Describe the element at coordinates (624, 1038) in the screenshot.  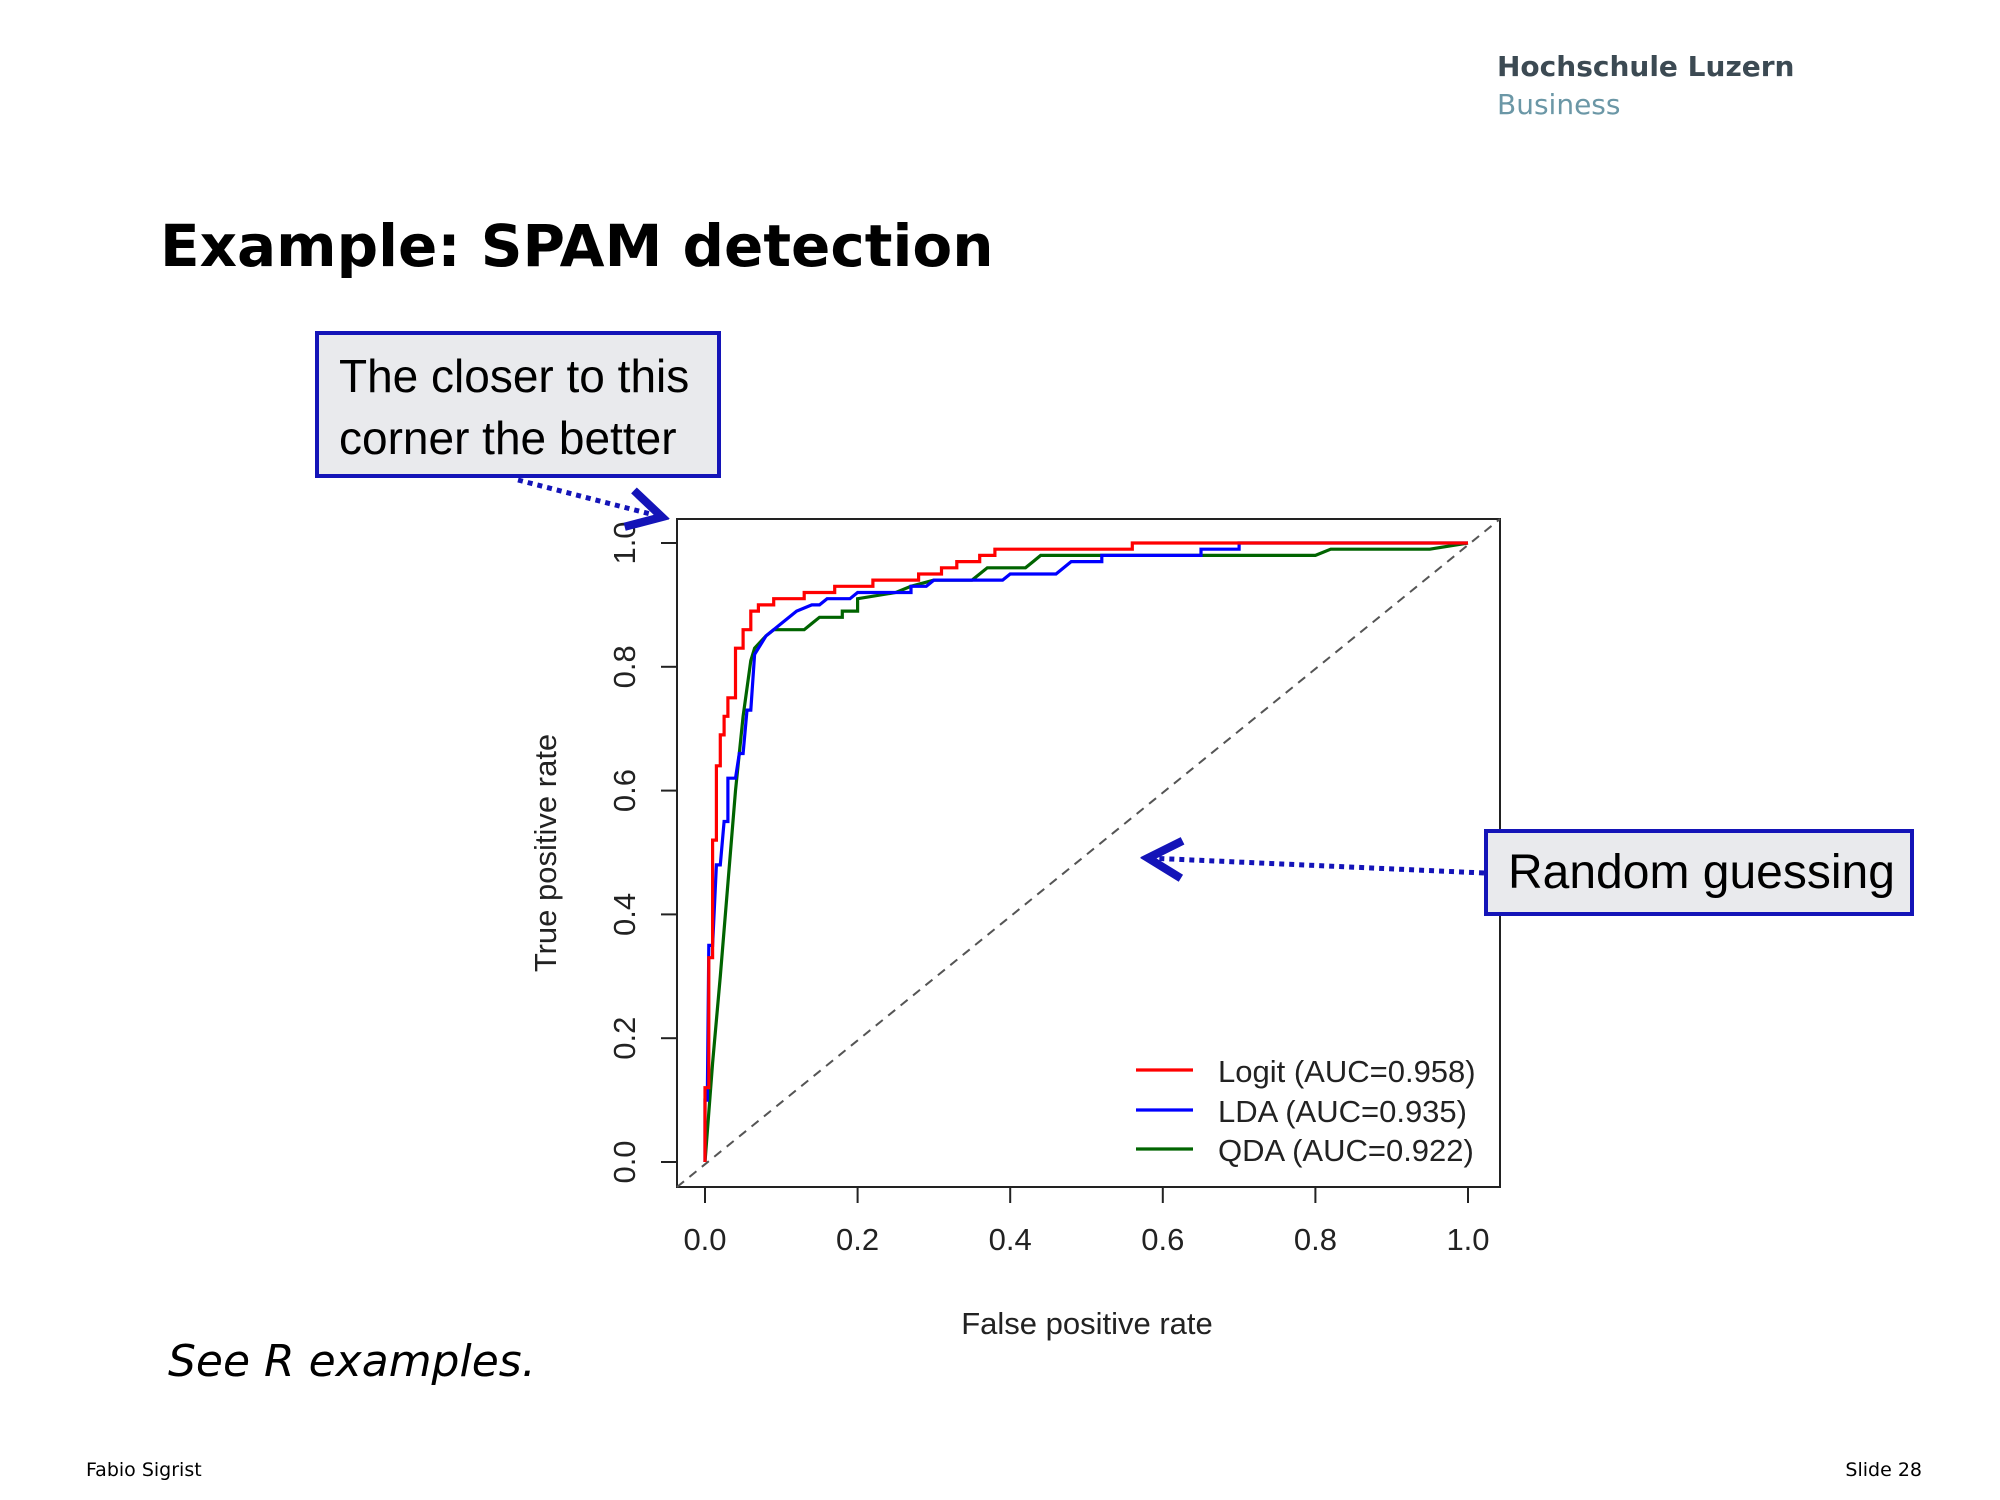
I see `y-tick-label: 0.2` at that location.